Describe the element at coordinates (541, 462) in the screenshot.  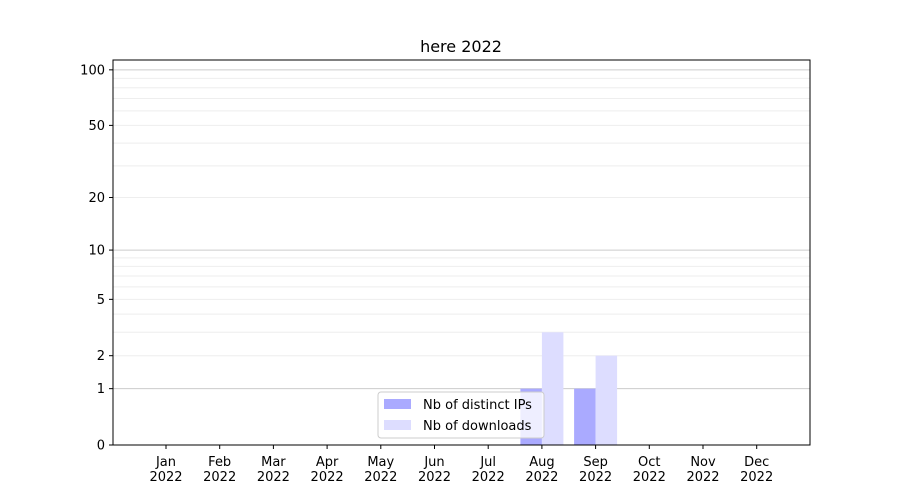
I see `x-tick-label: Aug` at that location.